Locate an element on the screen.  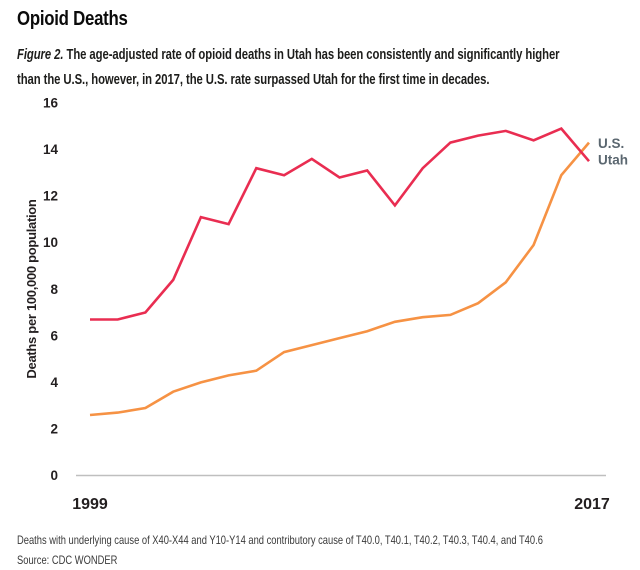
y-tick-label: 10 is located at coordinates (50, 242).